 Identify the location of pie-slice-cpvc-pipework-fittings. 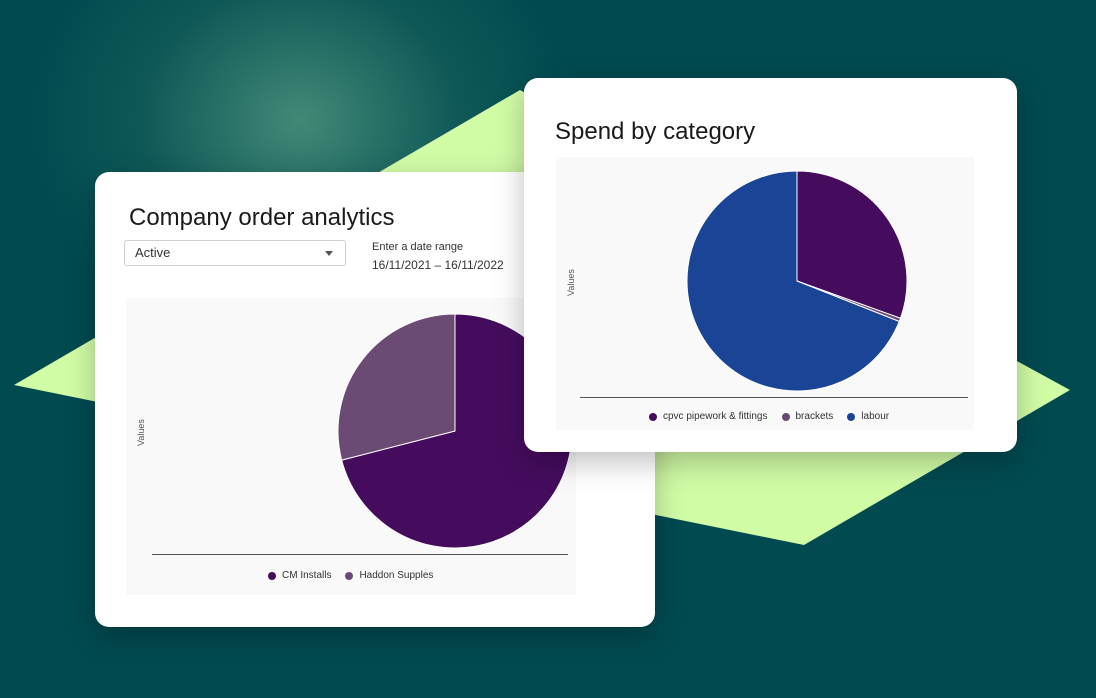
(852, 244).